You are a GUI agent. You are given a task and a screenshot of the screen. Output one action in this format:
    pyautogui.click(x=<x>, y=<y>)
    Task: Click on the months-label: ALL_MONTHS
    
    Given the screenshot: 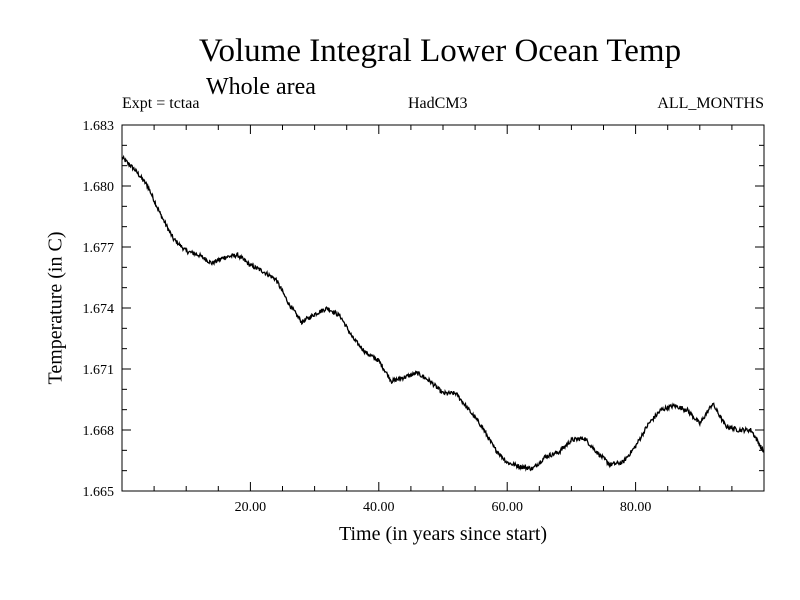 What is the action you would take?
    pyautogui.click(x=710, y=103)
    